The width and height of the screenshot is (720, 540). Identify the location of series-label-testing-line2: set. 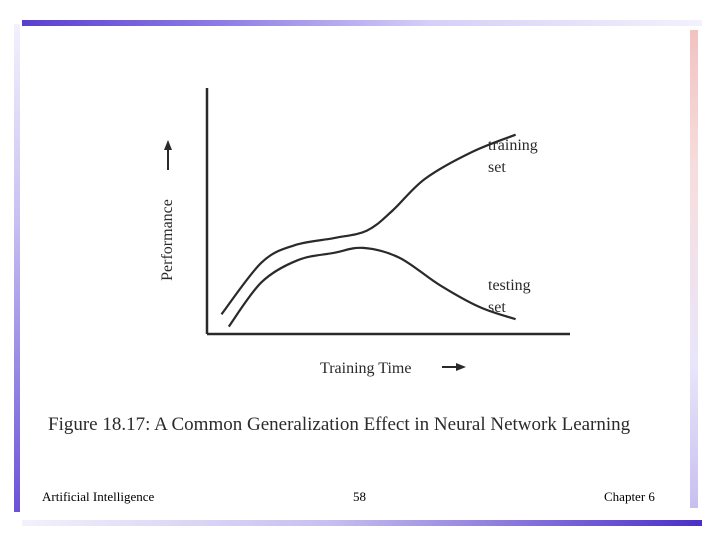
(497, 307).